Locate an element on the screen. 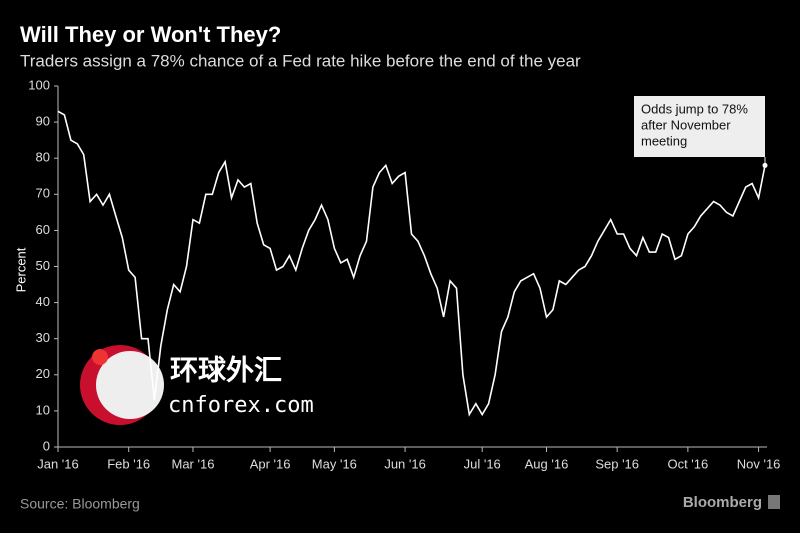  annotation-text: after November is located at coordinates (686, 124).